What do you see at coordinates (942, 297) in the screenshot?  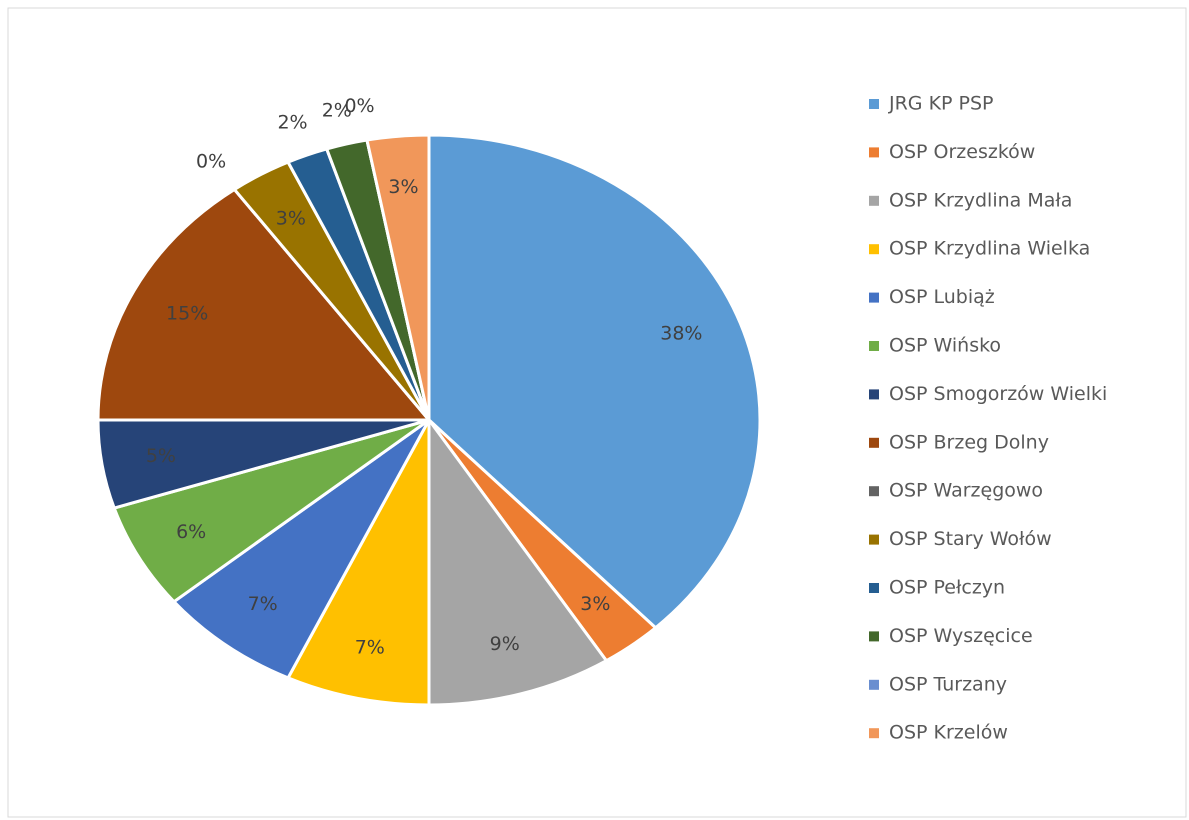 I see `legend-label: OSP Lubiąż` at bounding box center [942, 297].